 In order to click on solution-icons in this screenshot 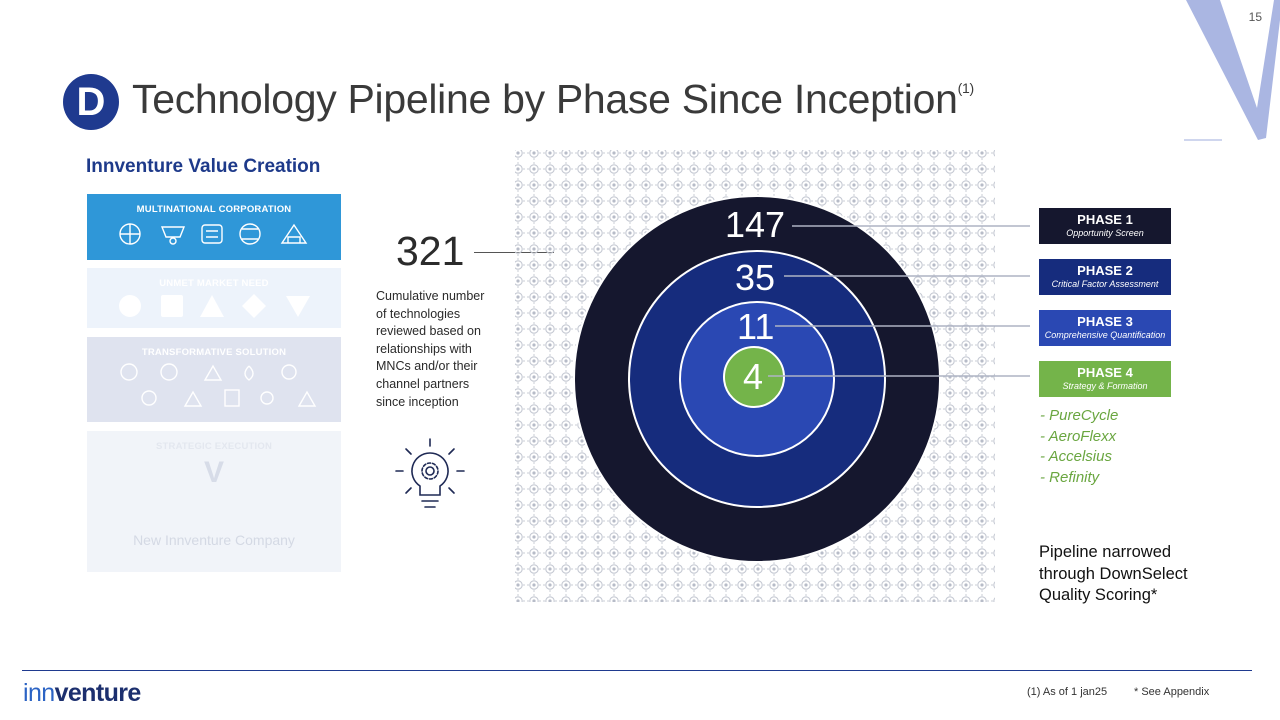, I will do `click(218, 385)`.